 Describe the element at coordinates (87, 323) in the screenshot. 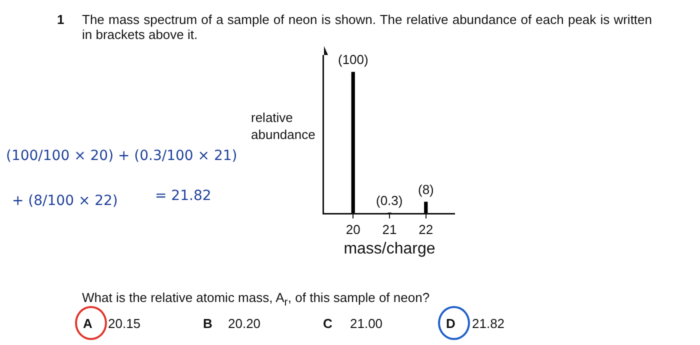

I see `text: A` at that location.